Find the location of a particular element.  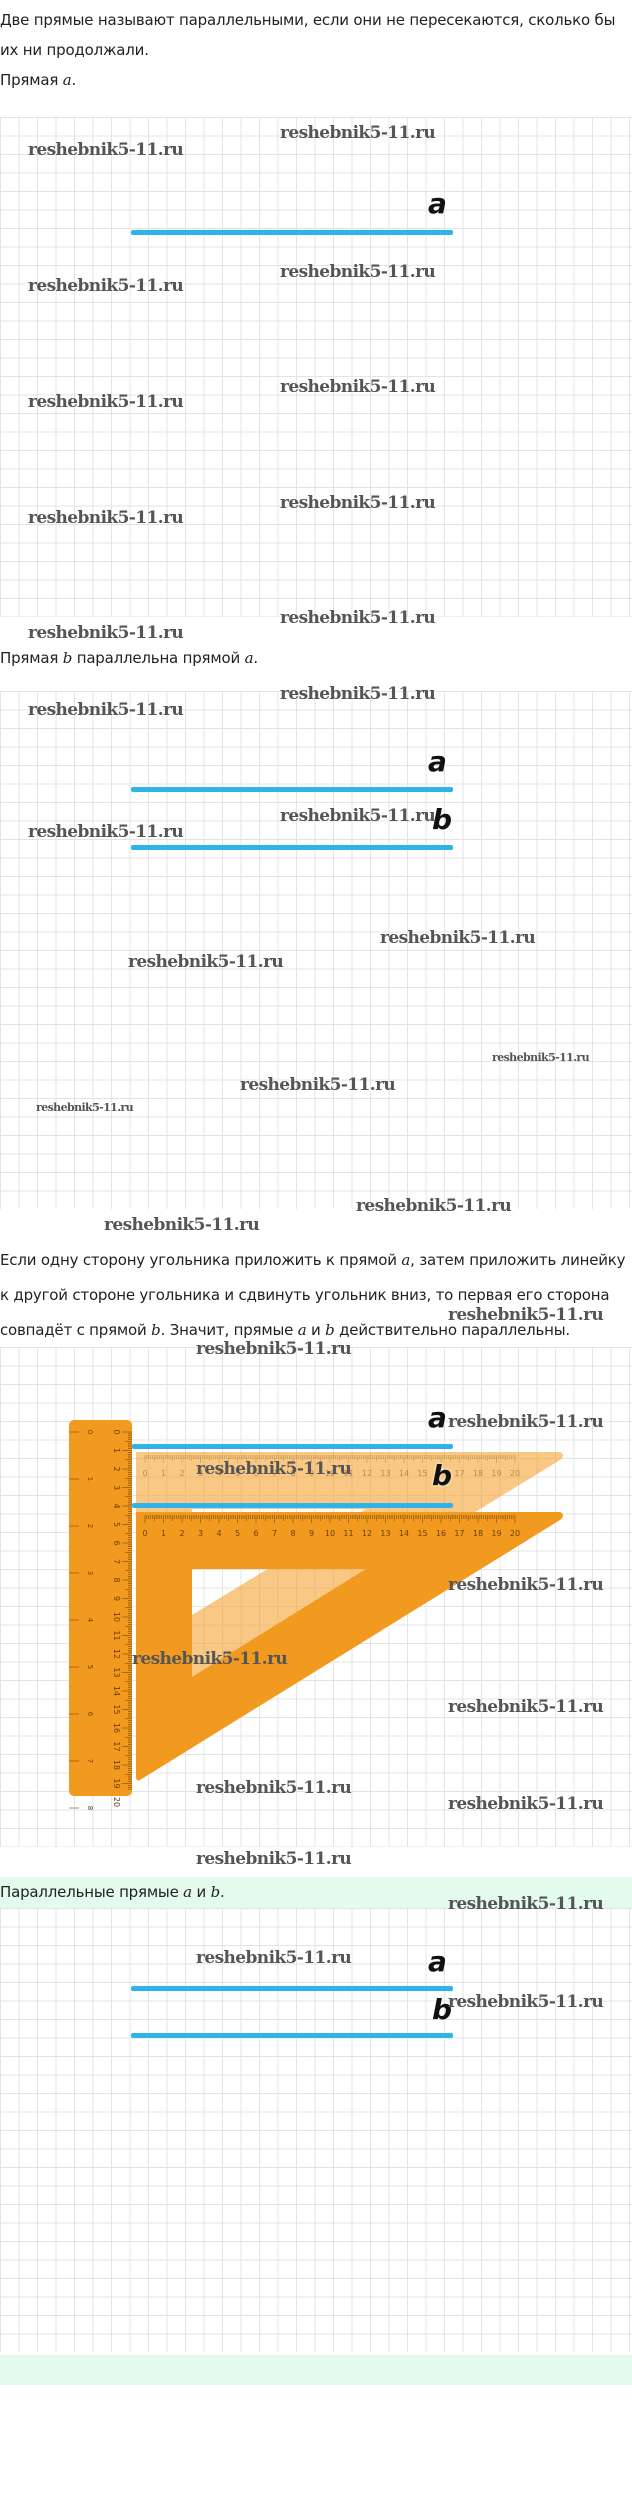

scale-label: 18 is located at coordinates (478, 1533).